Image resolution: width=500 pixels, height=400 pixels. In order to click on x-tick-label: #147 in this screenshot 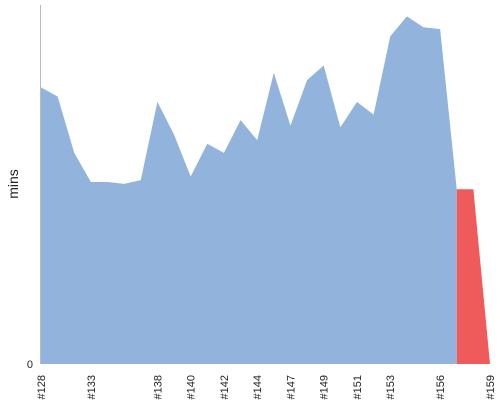, I will do `click(291, 387)`.